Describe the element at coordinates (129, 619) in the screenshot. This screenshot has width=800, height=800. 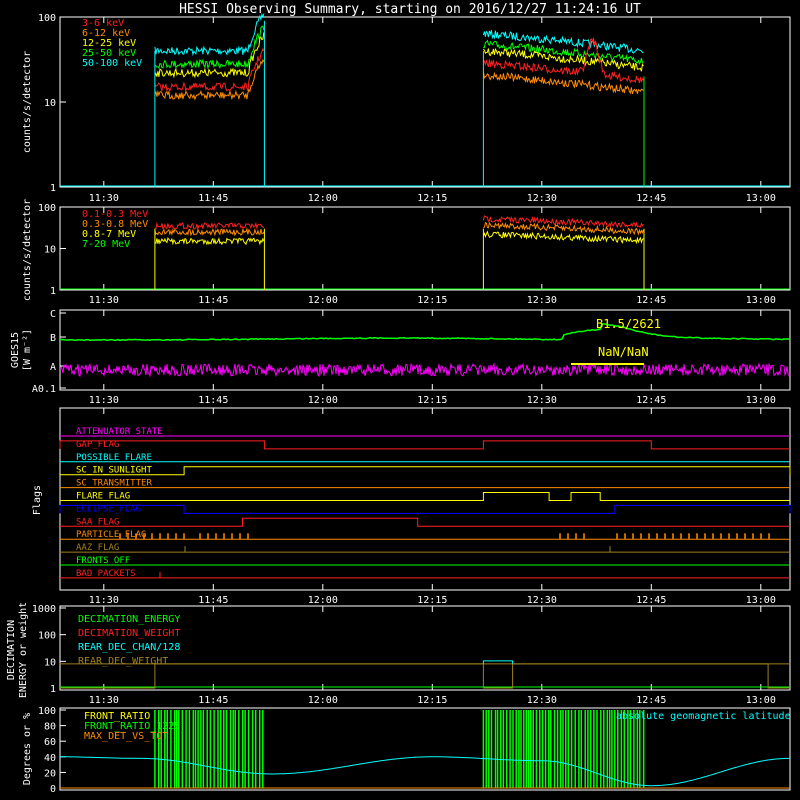
I see `legend-item: DECIMATION_ENERGY` at that location.